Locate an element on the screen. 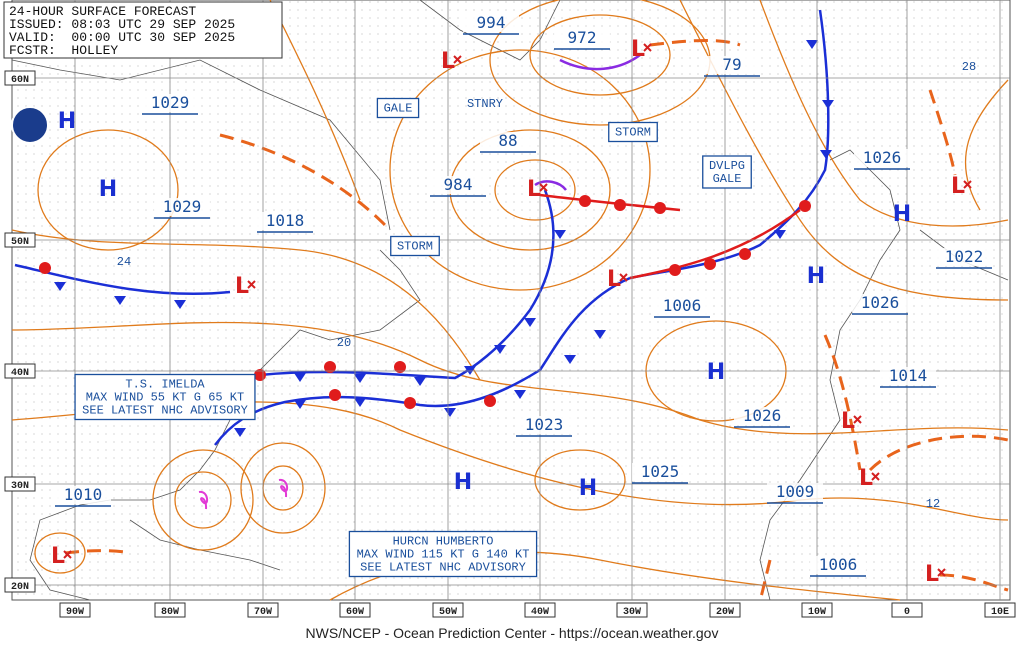  lon-label: 10W is located at coordinates (817, 612).